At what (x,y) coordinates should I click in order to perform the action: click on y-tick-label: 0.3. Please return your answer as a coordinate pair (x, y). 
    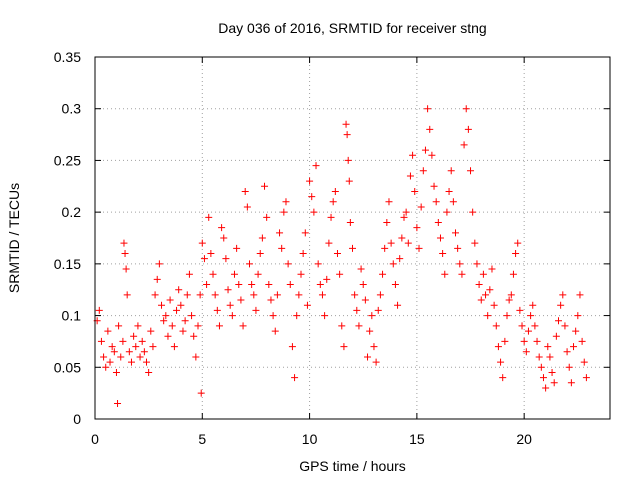
    Looking at the image, I should click on (72, 109).